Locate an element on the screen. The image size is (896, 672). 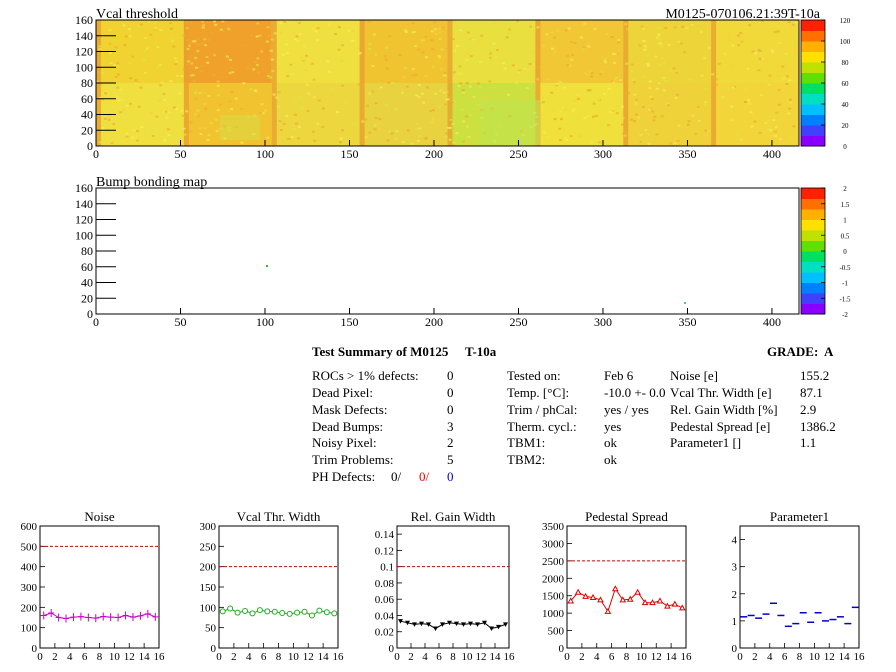
palette-label: -0.5 is located at coordinates (845, 268).